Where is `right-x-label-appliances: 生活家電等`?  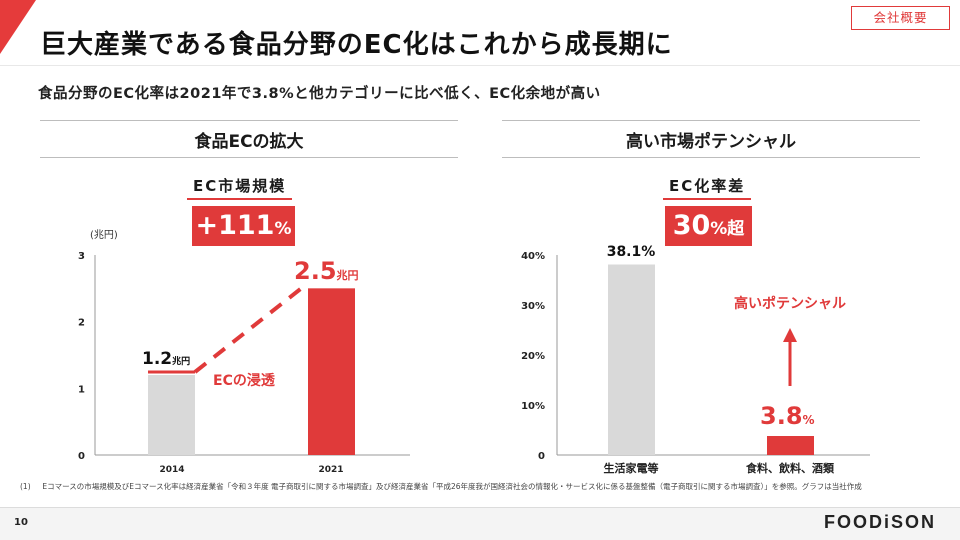 right-x-label-appliances: 生活家電等 is located at coordinates (631, 468).